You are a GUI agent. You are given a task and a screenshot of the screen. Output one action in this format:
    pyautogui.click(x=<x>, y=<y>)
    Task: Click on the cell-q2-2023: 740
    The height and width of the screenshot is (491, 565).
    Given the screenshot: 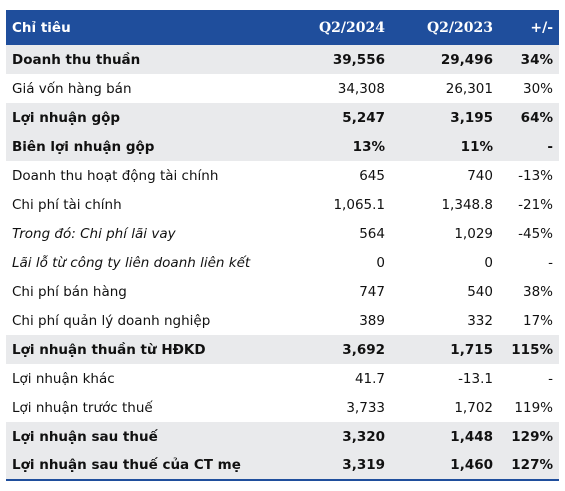 What is the action you would take?
    pyautogui.click(x=480, y=175)
    